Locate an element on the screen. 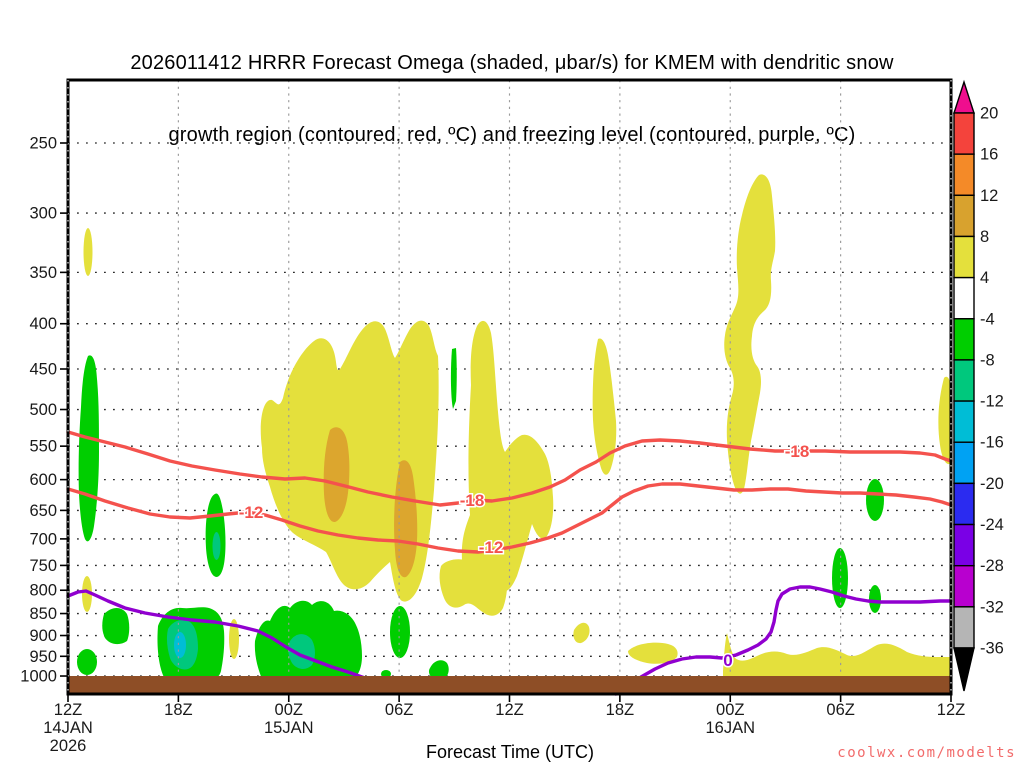  colorbar-label: 20 is located at coordinates (989, 114).